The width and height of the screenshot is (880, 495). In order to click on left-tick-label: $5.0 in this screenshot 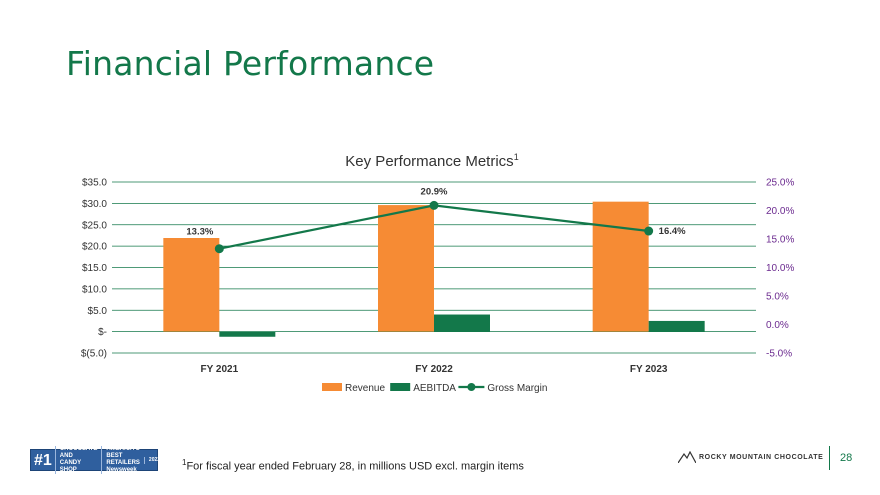, I will do `click(98, 311)`.